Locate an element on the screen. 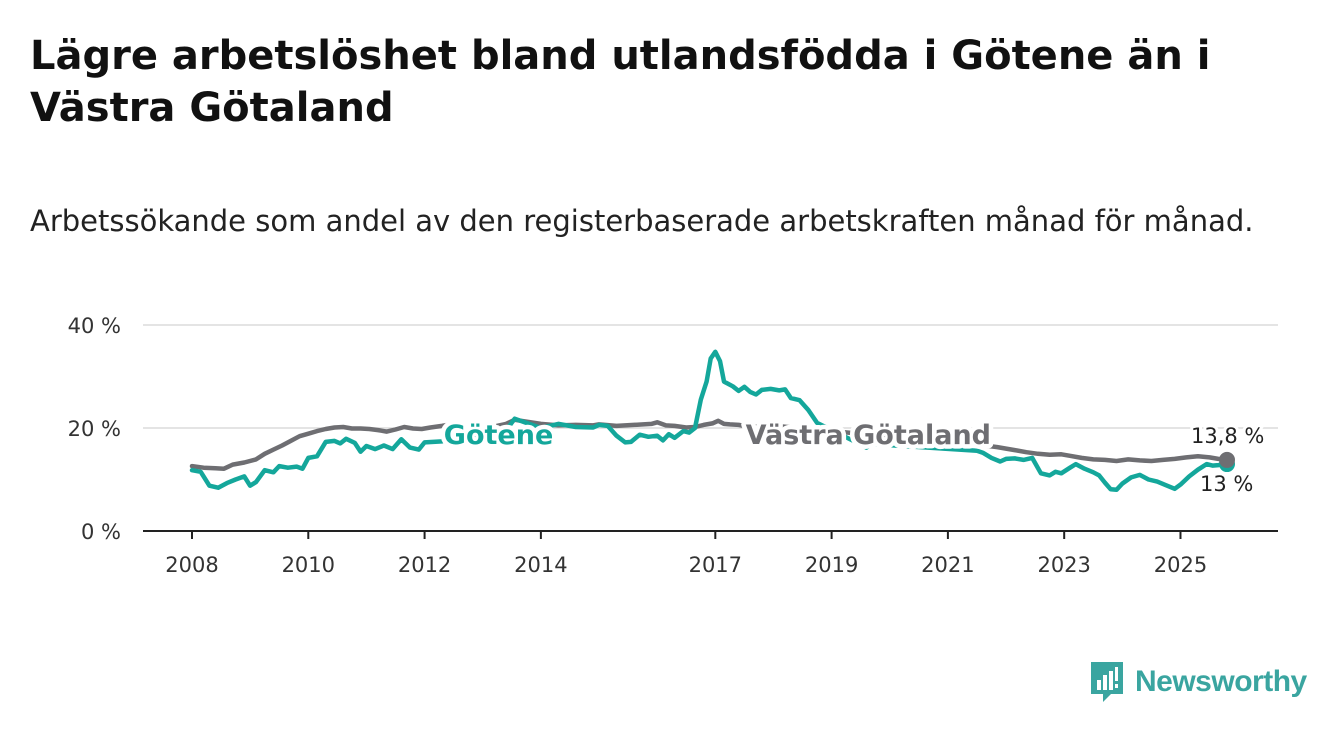 This screenshot has height=734, width=1340. newsworthy-logo: Newsworthy is located at coordinates (1198, 682).